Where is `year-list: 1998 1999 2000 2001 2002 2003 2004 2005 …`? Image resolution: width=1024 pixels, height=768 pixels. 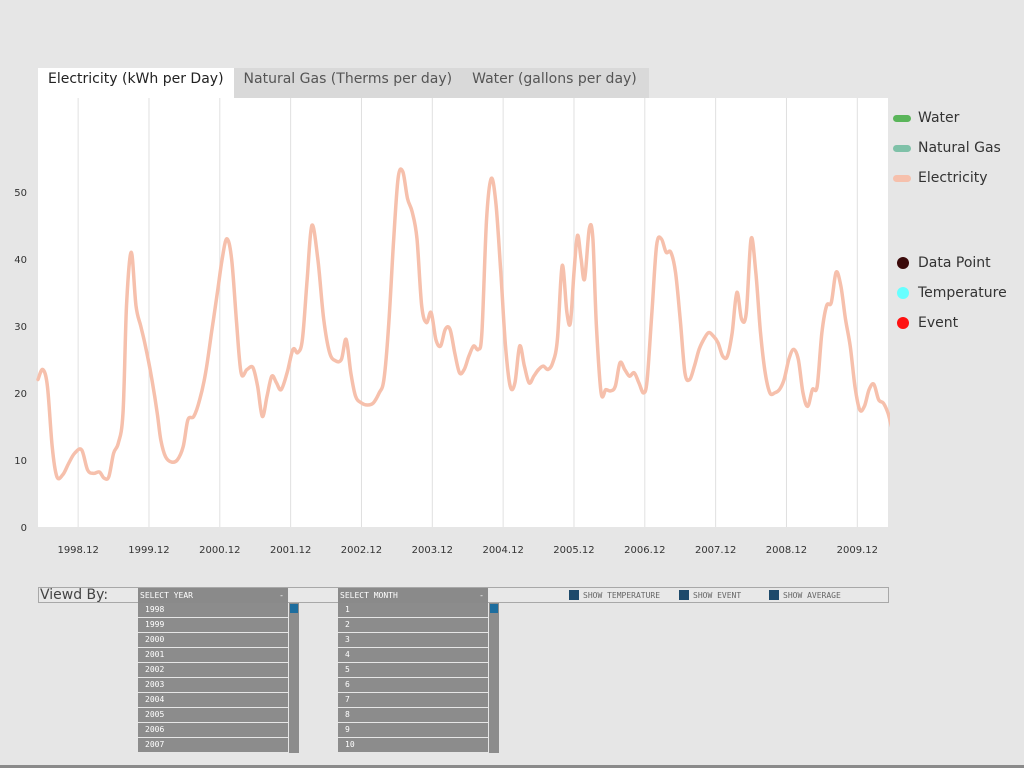
year-list: 1998 1999 2000 2001 2002 2003 2004 2005 … is located at coordinates (213, 678).